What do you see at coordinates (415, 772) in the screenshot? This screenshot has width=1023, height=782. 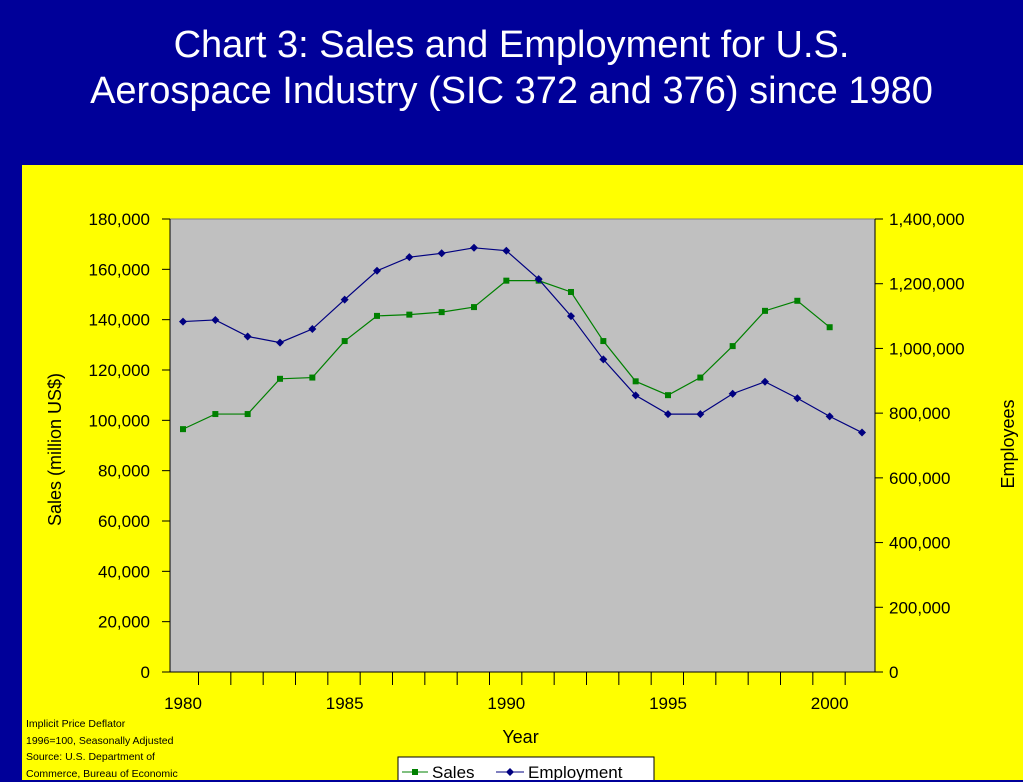 I see `legend-sales-marker` at bounding box center [415, 772].